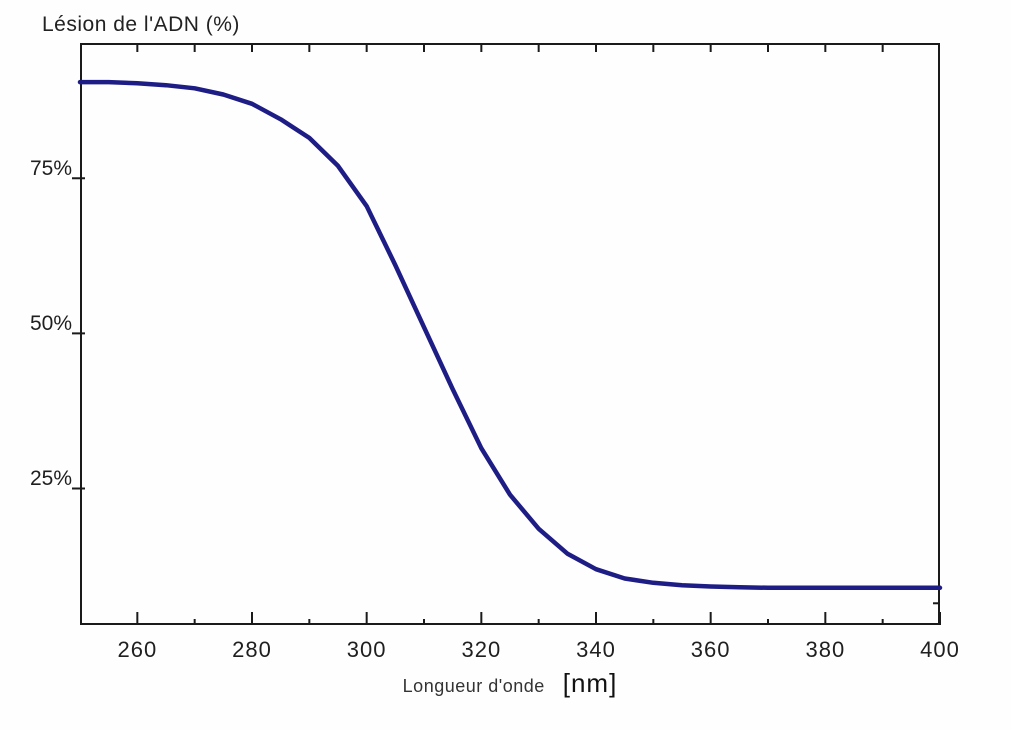 The image size is (1011, 730). Describe the element at coordinates (50, 479) in the screenshot. I see `y-tick-label: 25%` at that location.